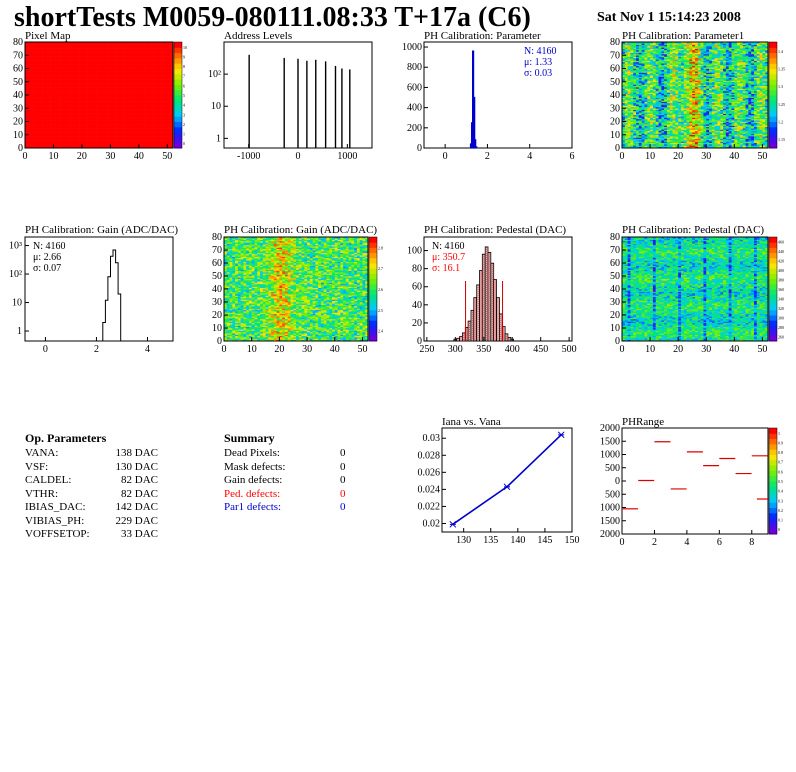  What do you see at coordinates (695, 95) in the screenshot?
I see `ph-cal-parameter1-cells` at bounding box center [695, 95].